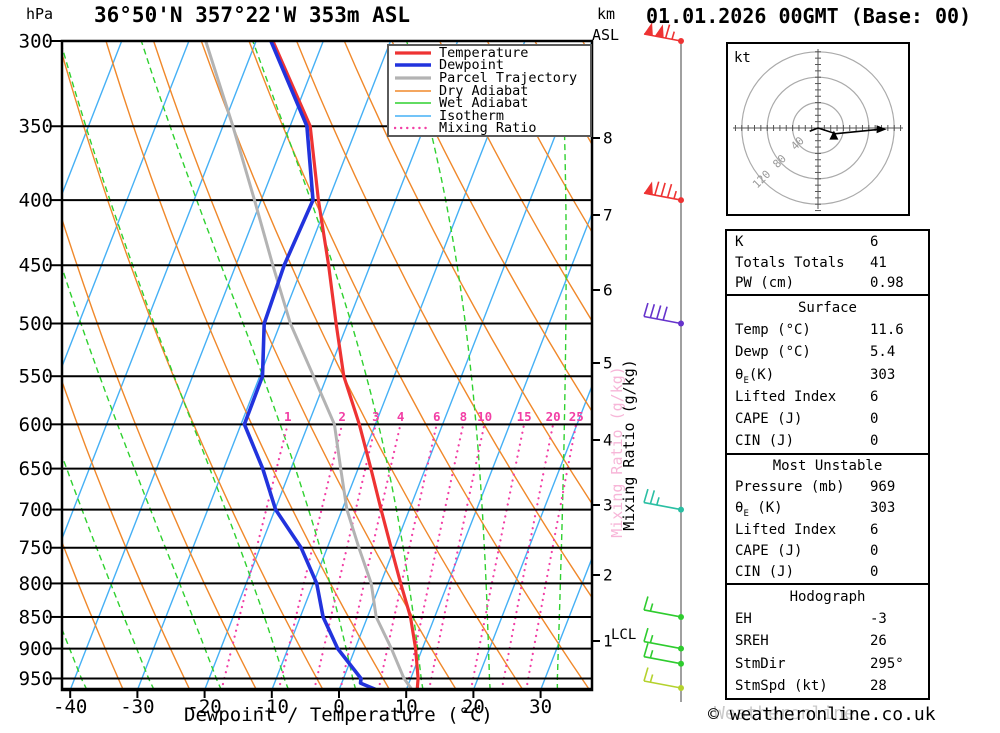 This screenshot has width=1000, height=733. Describe the element at coordinates (827, 619) in the screenshot. I see `table-row: EH -3` at that location.